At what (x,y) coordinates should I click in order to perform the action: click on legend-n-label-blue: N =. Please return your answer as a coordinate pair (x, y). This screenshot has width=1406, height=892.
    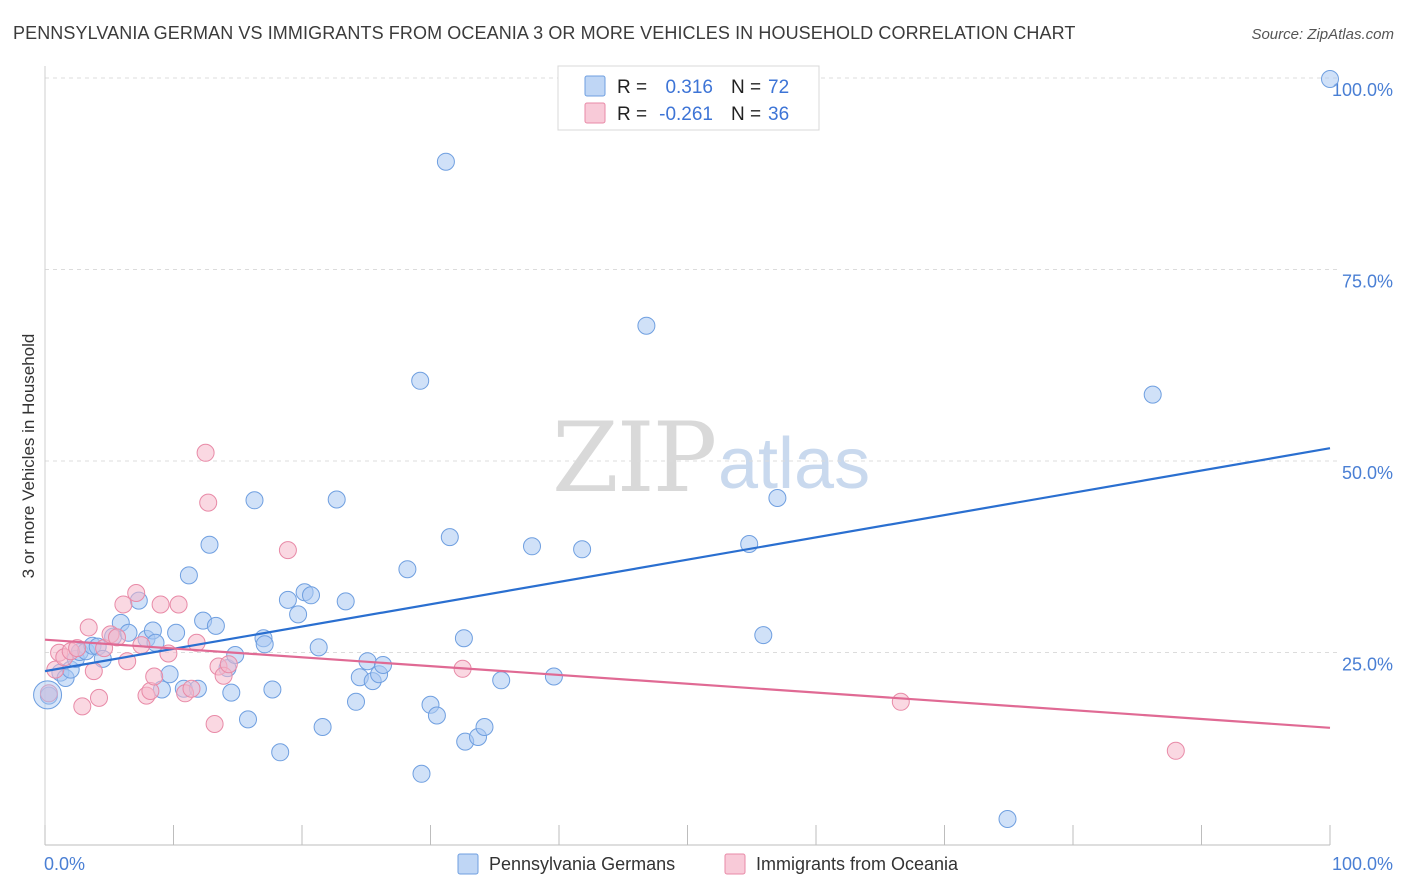
    Looking at the image, I should click on (746, 87).